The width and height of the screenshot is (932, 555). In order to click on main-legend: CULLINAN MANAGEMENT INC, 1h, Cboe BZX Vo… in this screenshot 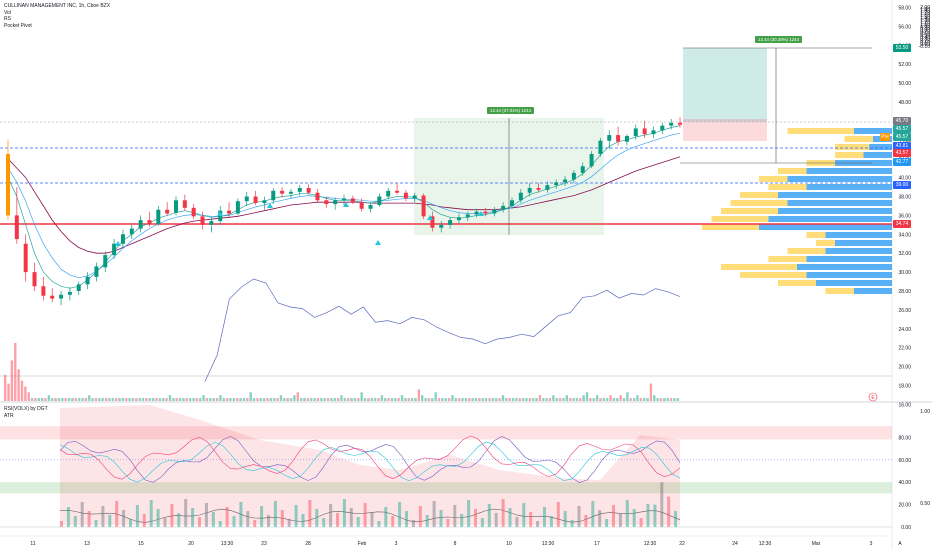, I will do `click(57, 16)`.